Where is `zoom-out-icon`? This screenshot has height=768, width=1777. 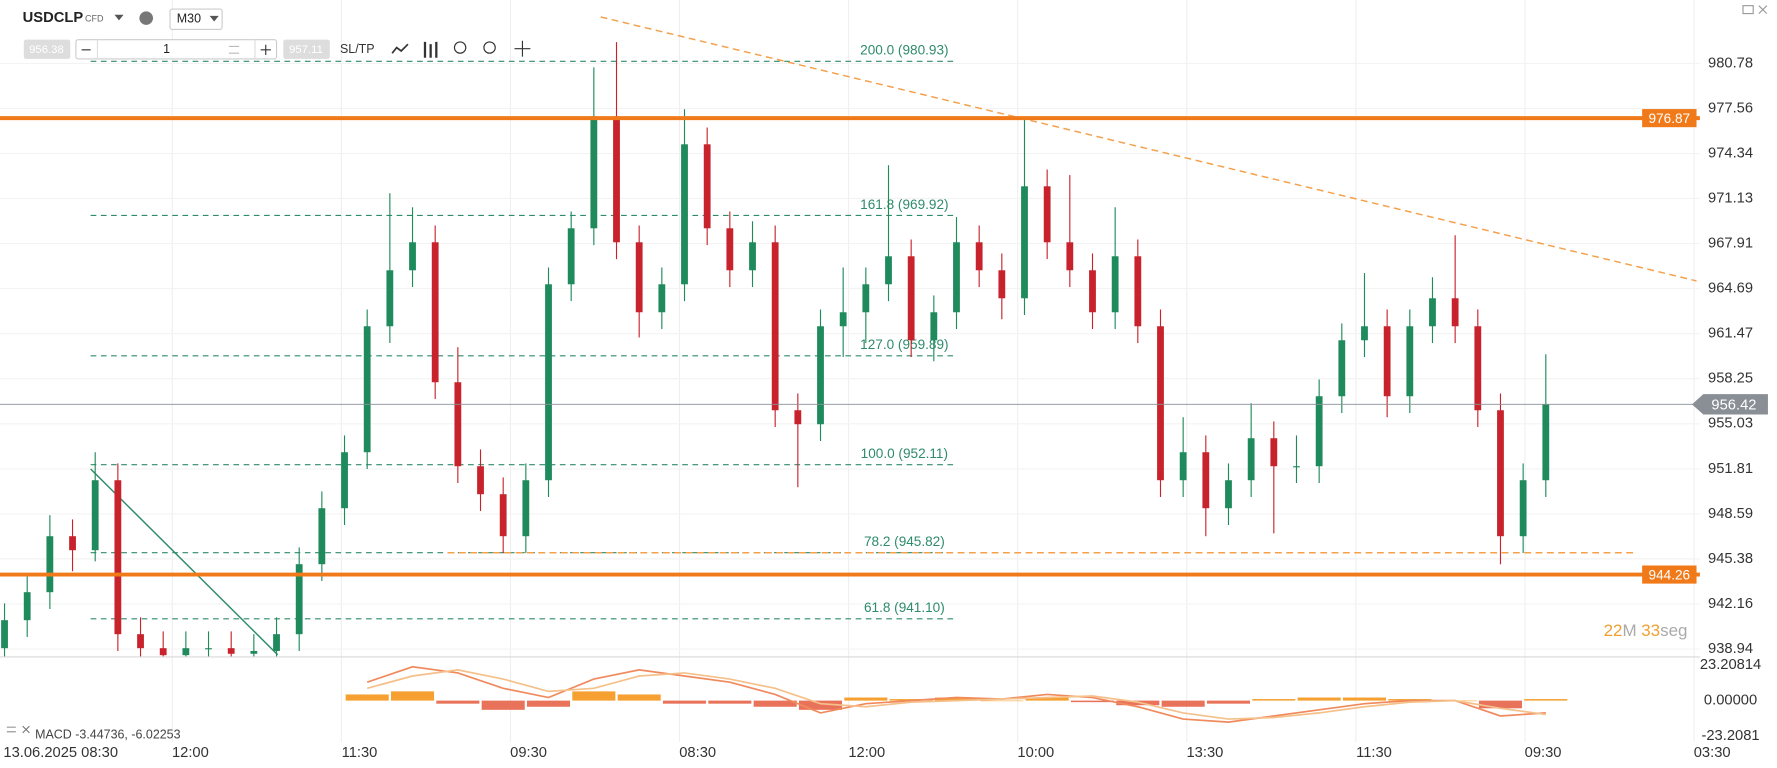 zoom-out-icon is located at coordinates (460, 47).